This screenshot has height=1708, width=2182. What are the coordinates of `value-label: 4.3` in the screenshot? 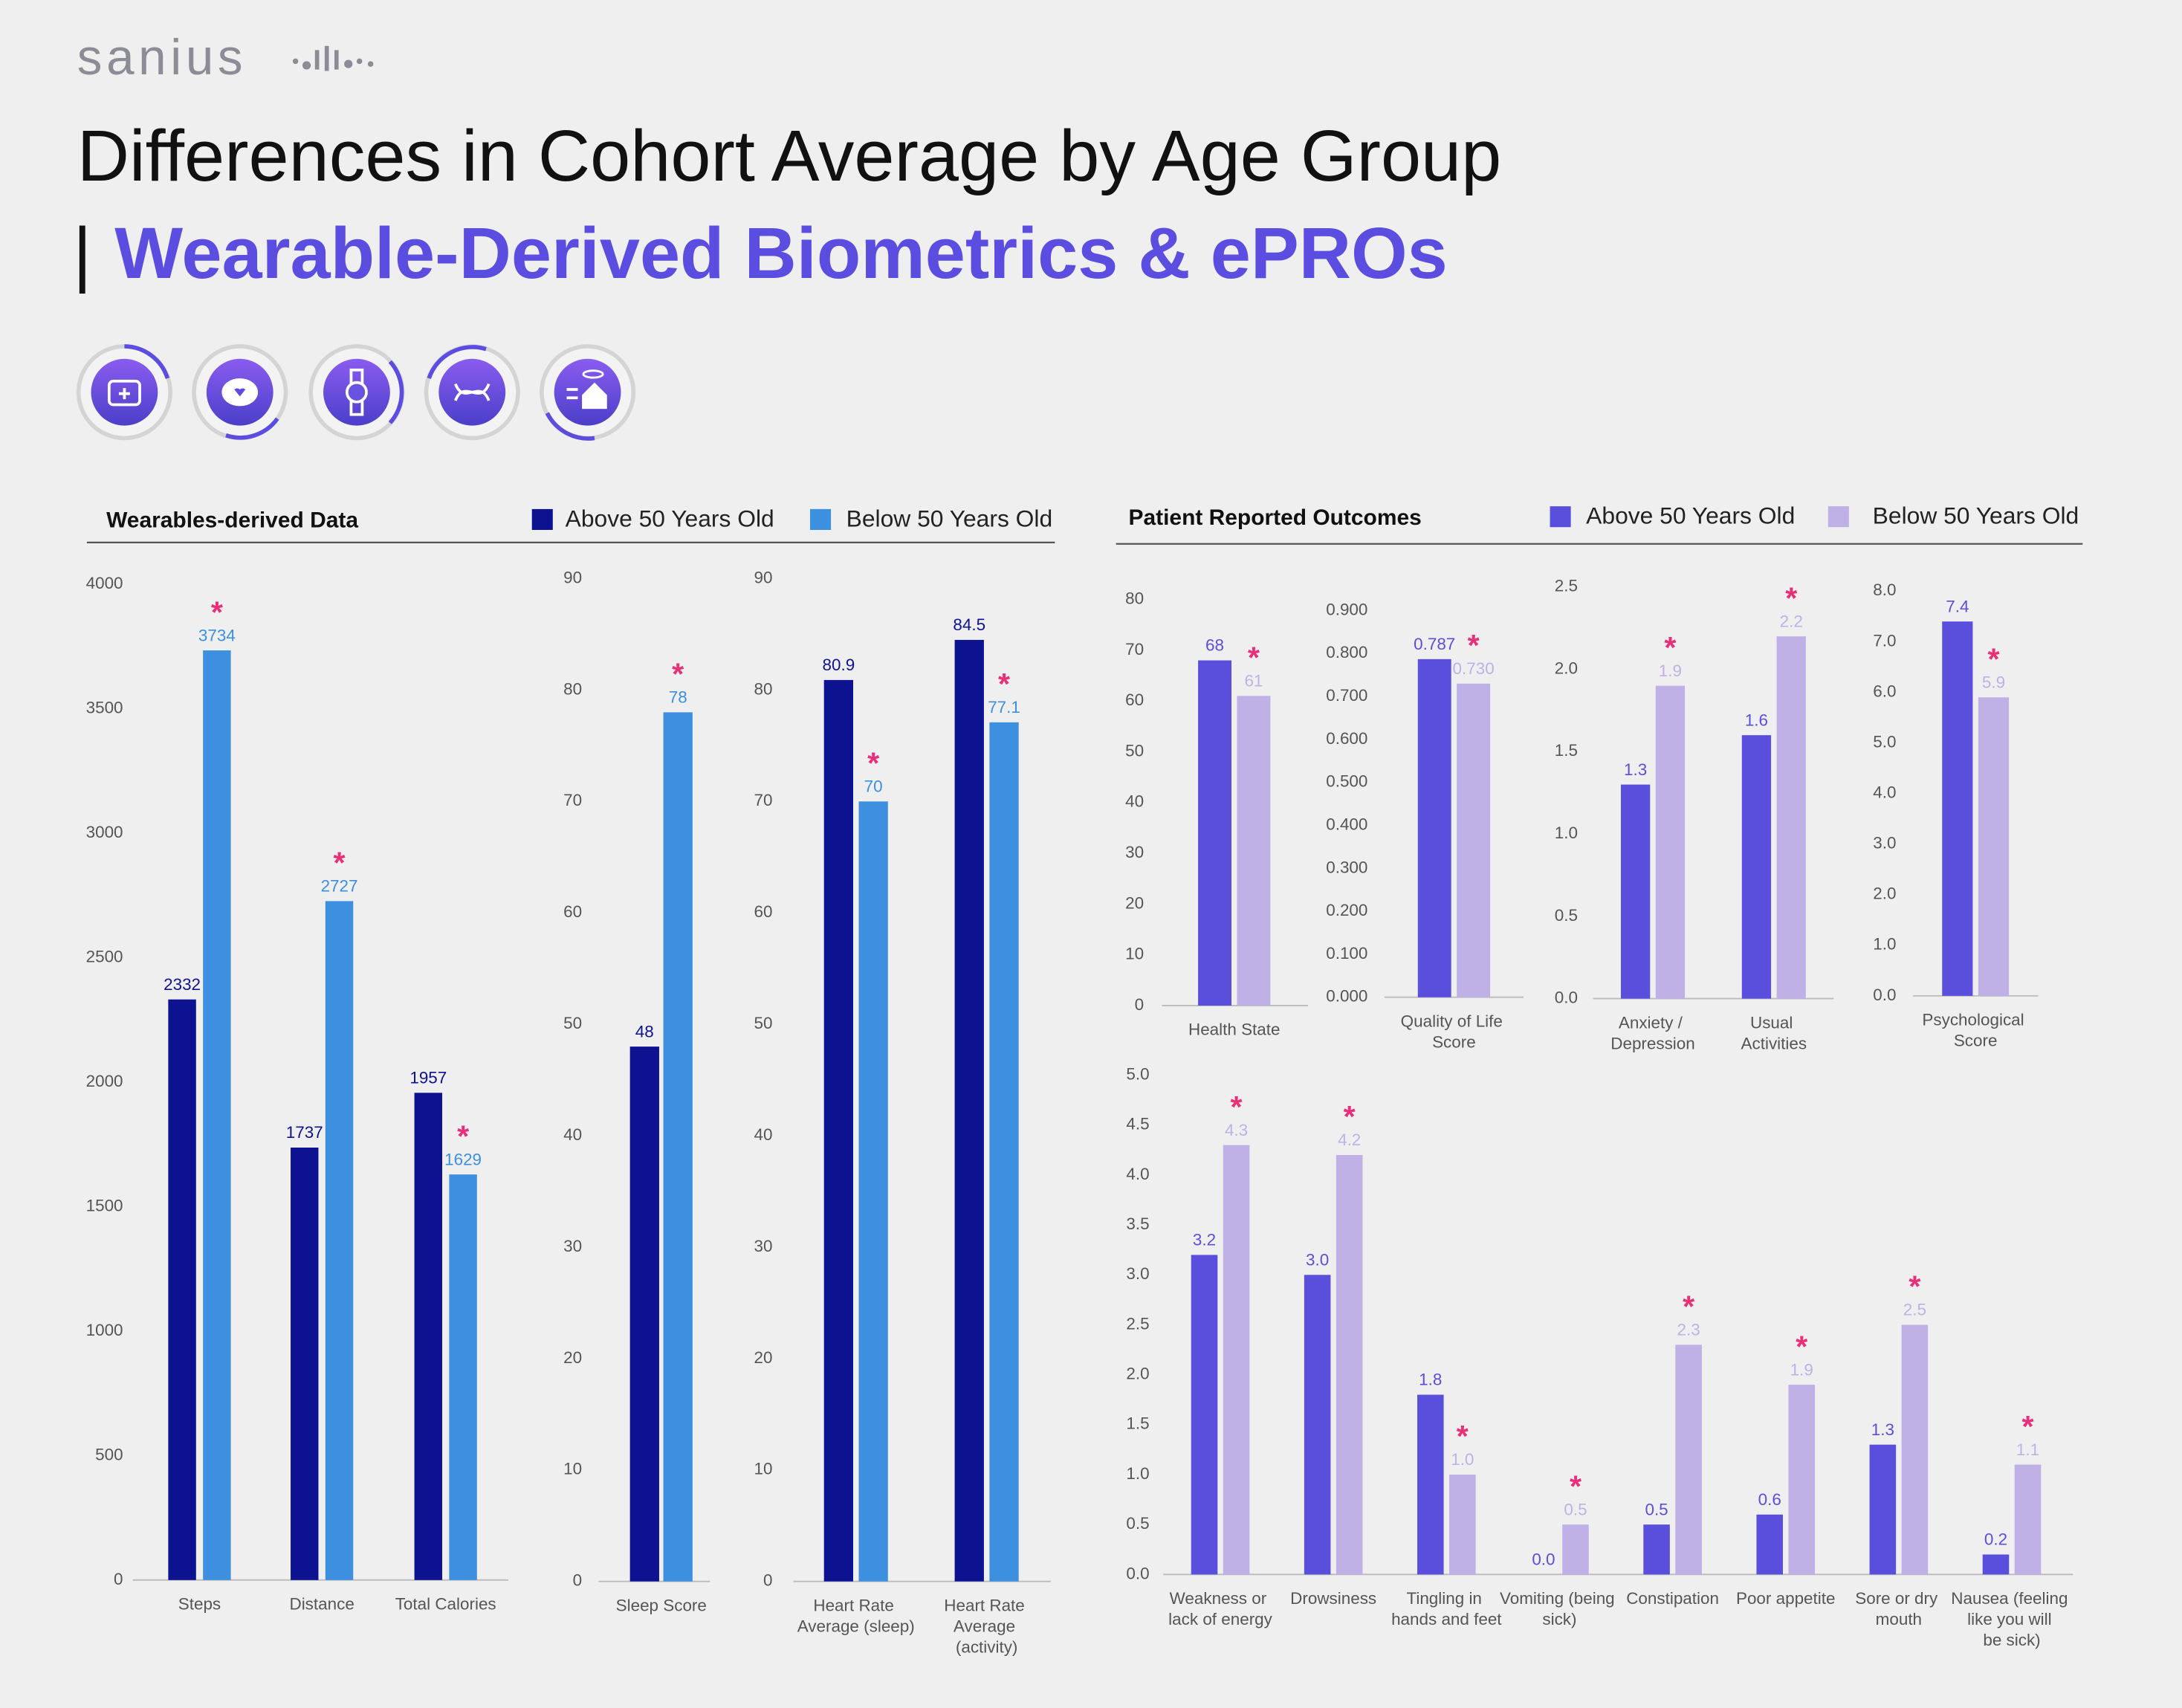 It's located at (1236, 1130).